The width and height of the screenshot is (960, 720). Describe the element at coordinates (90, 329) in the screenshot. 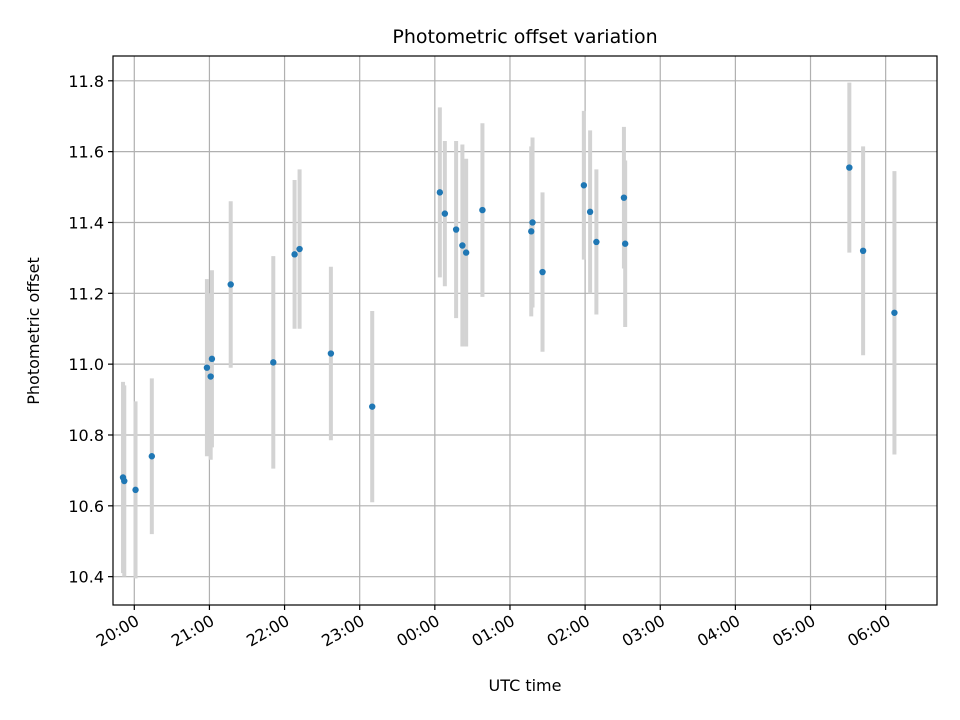

I see `y-axis-ticks: 10.4 10.6 10.8 11.0 11.2 11.4 11.6 11.8` at that location.